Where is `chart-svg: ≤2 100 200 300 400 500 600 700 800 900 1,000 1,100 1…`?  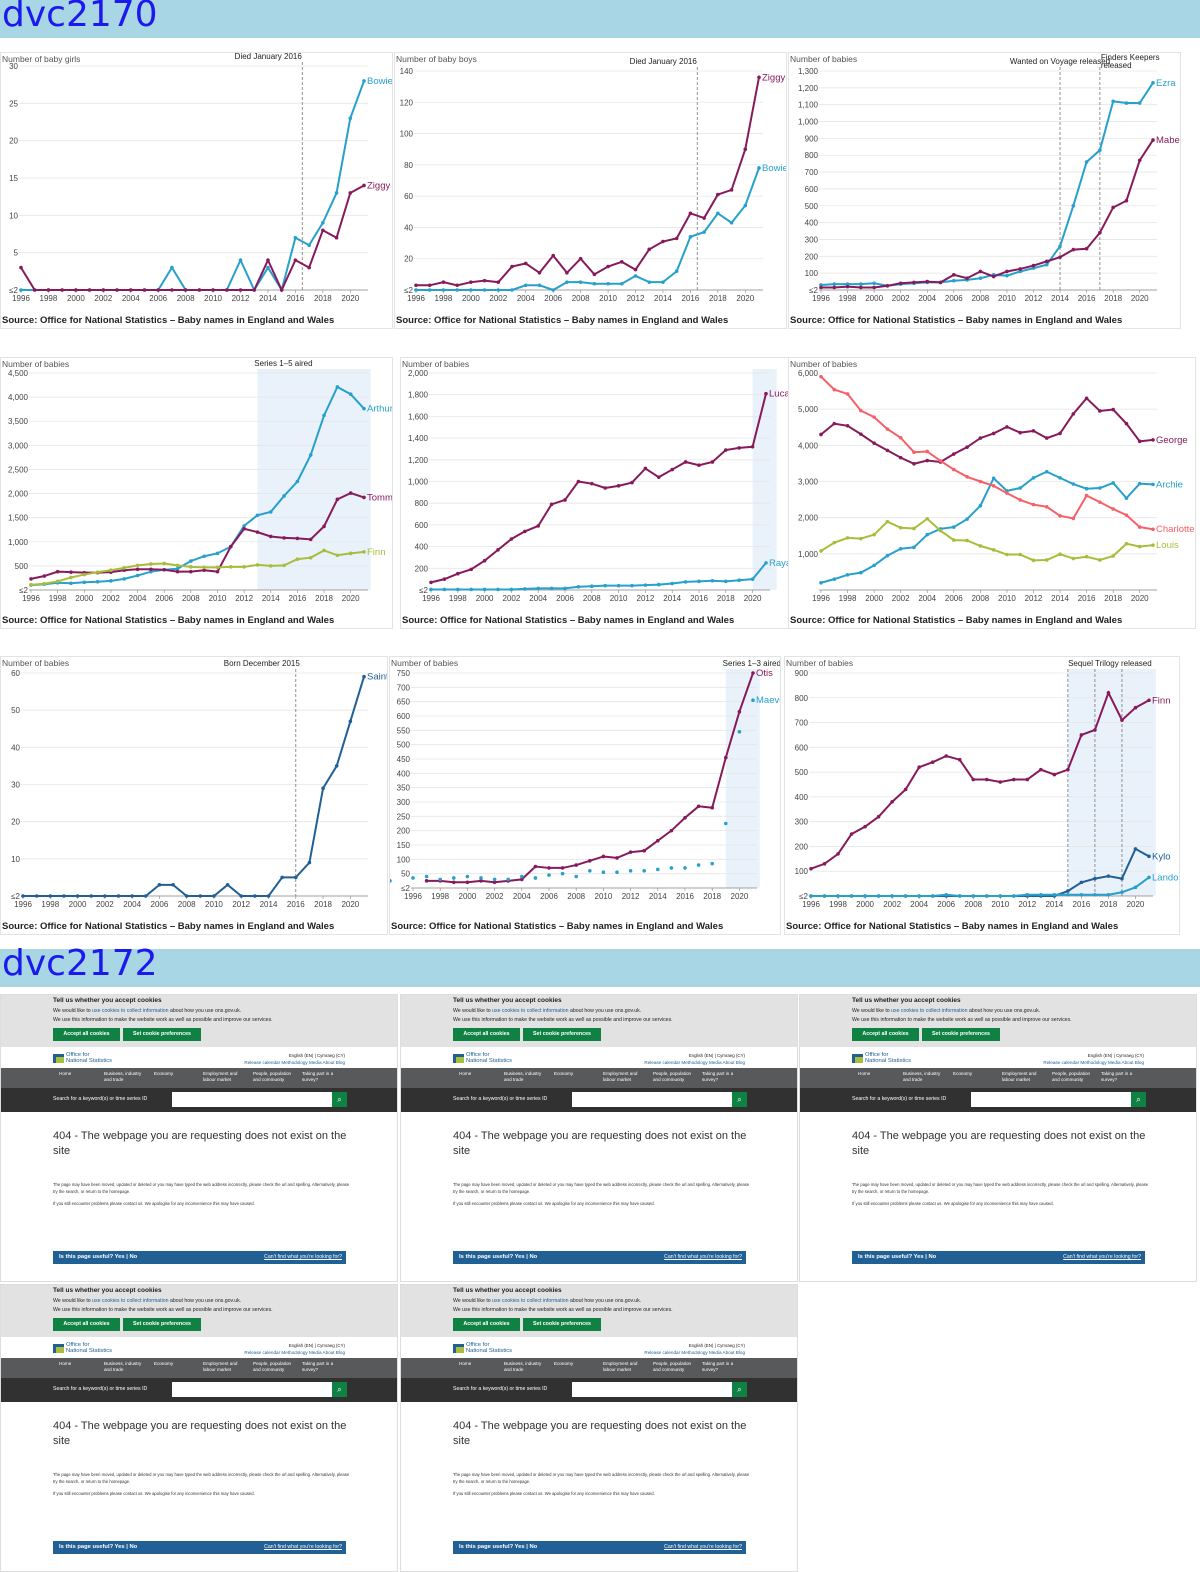 chart-svg: ≤2 100 200 300 400 500 600 700 800 900 1,000 1,100 1… is located at coordinates (989, 178).